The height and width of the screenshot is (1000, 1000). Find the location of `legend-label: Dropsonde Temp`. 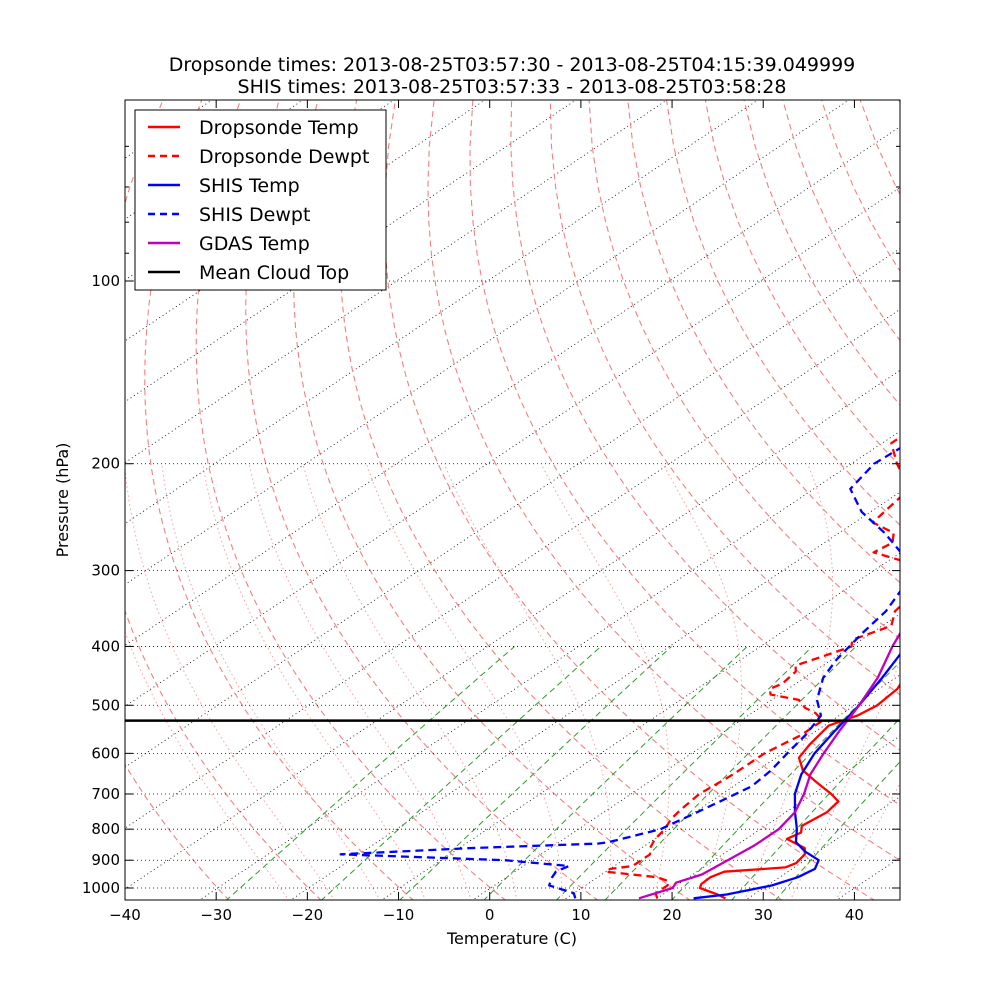

legend-label: Dropsonde Temp is located at coordinates (279, 128).